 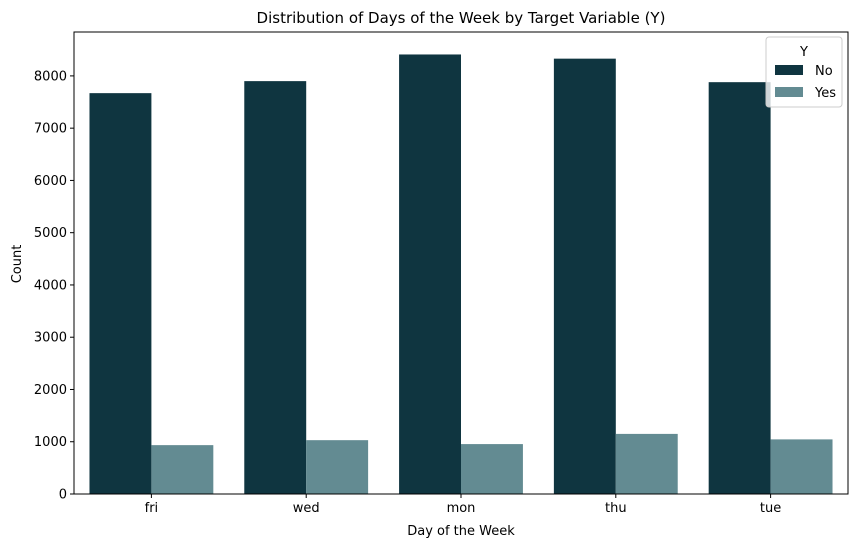 I want to click on bar-tue-yes, so click(x=801, y=466).